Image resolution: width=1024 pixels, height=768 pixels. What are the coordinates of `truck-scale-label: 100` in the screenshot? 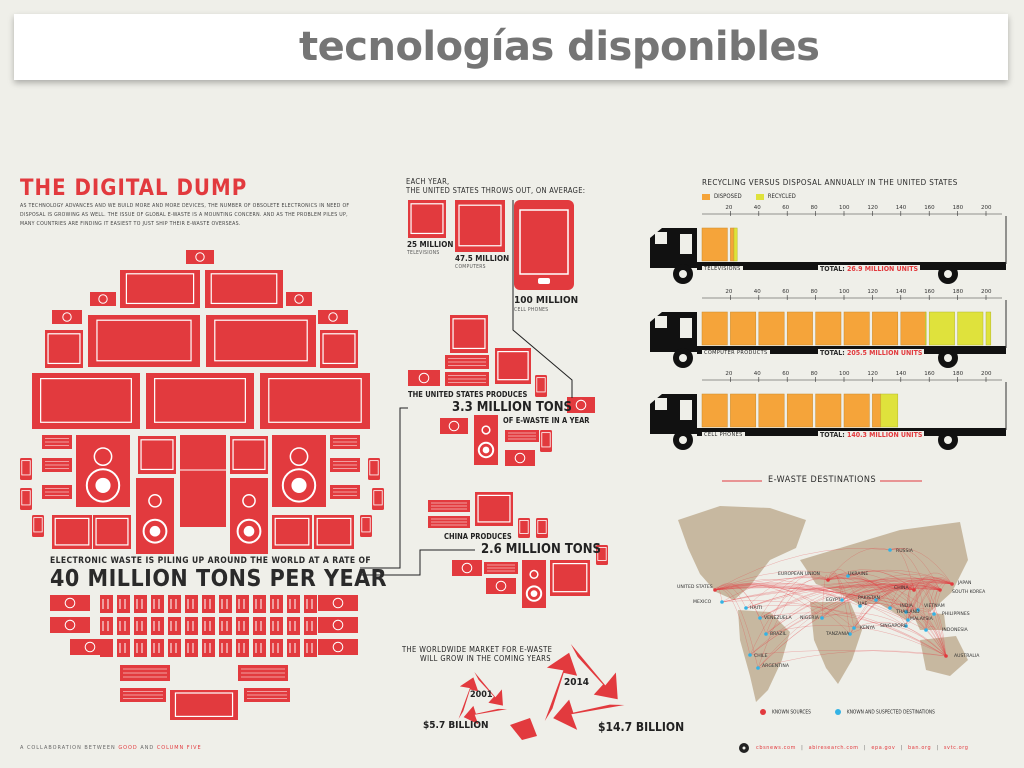 It's located at (844, 374).